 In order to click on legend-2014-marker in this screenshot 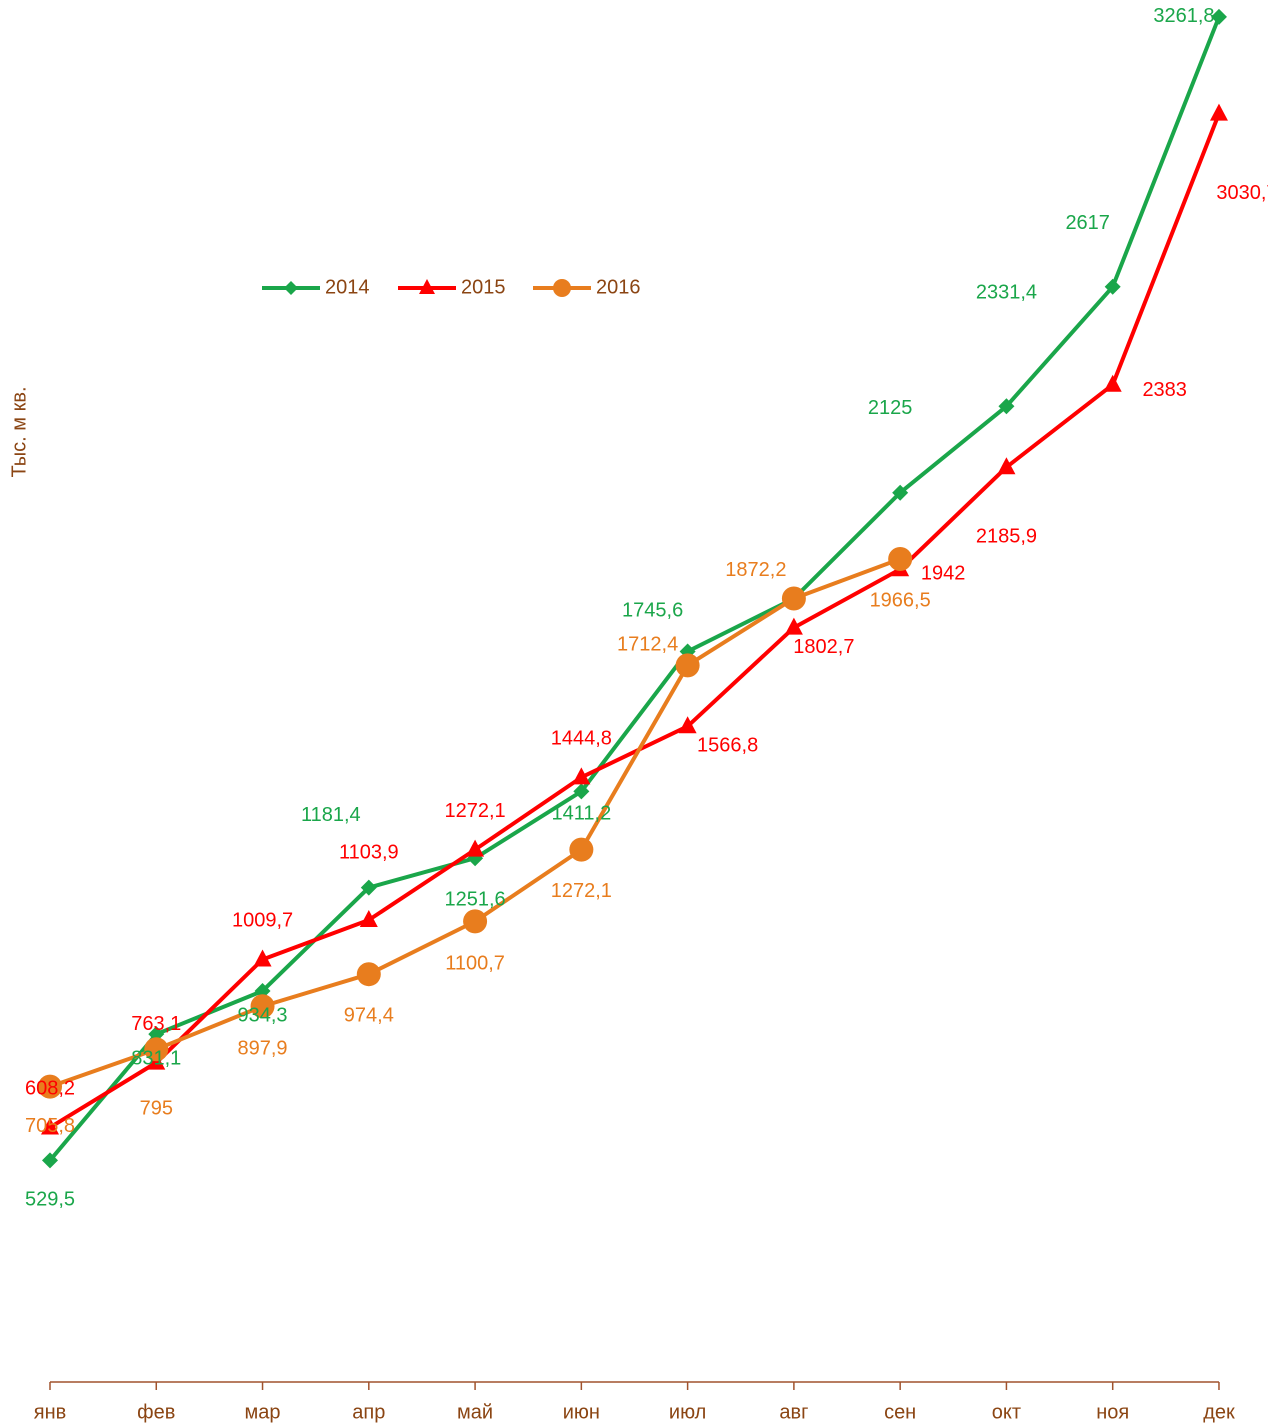, I will do `click(291, 288)`.